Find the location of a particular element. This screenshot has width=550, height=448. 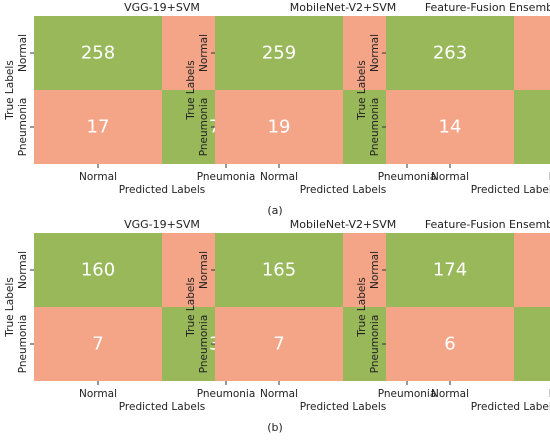

cell-value: 19 is located at coordinates (279, 127).